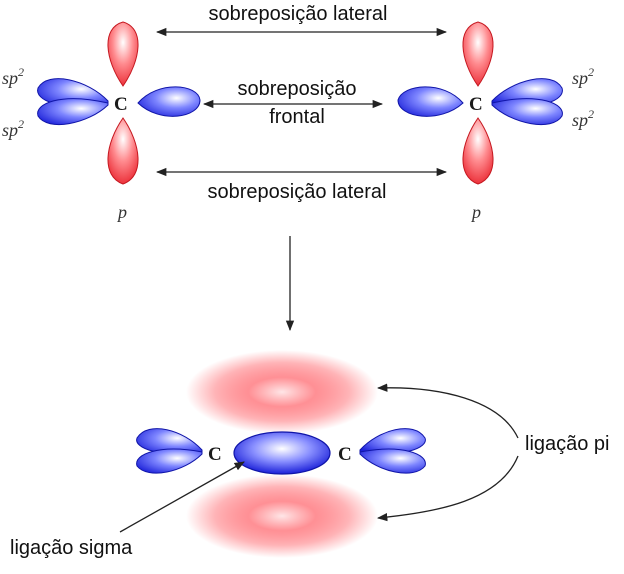 The width and height of the screenshot is (624, 574). What do you see at coordinates (297, 192) in the screenshot?
I see `lateral-overlap-bottom-label: sobreposição lateral` at bounding box center [297, 192].